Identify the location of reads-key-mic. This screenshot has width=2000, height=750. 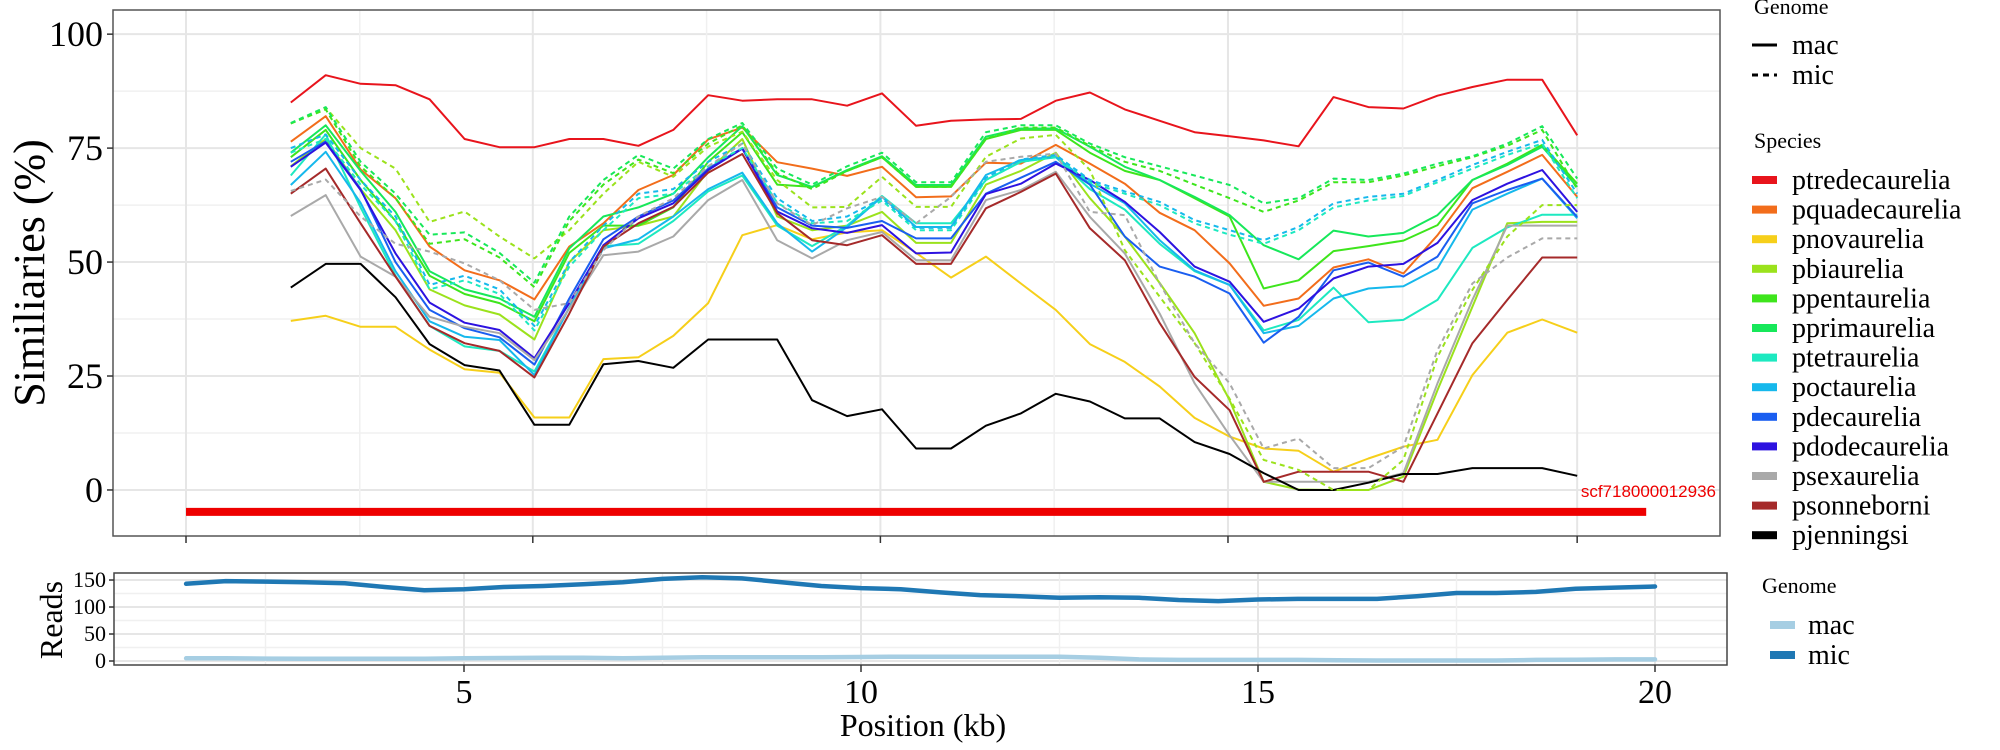
(1782, 655).